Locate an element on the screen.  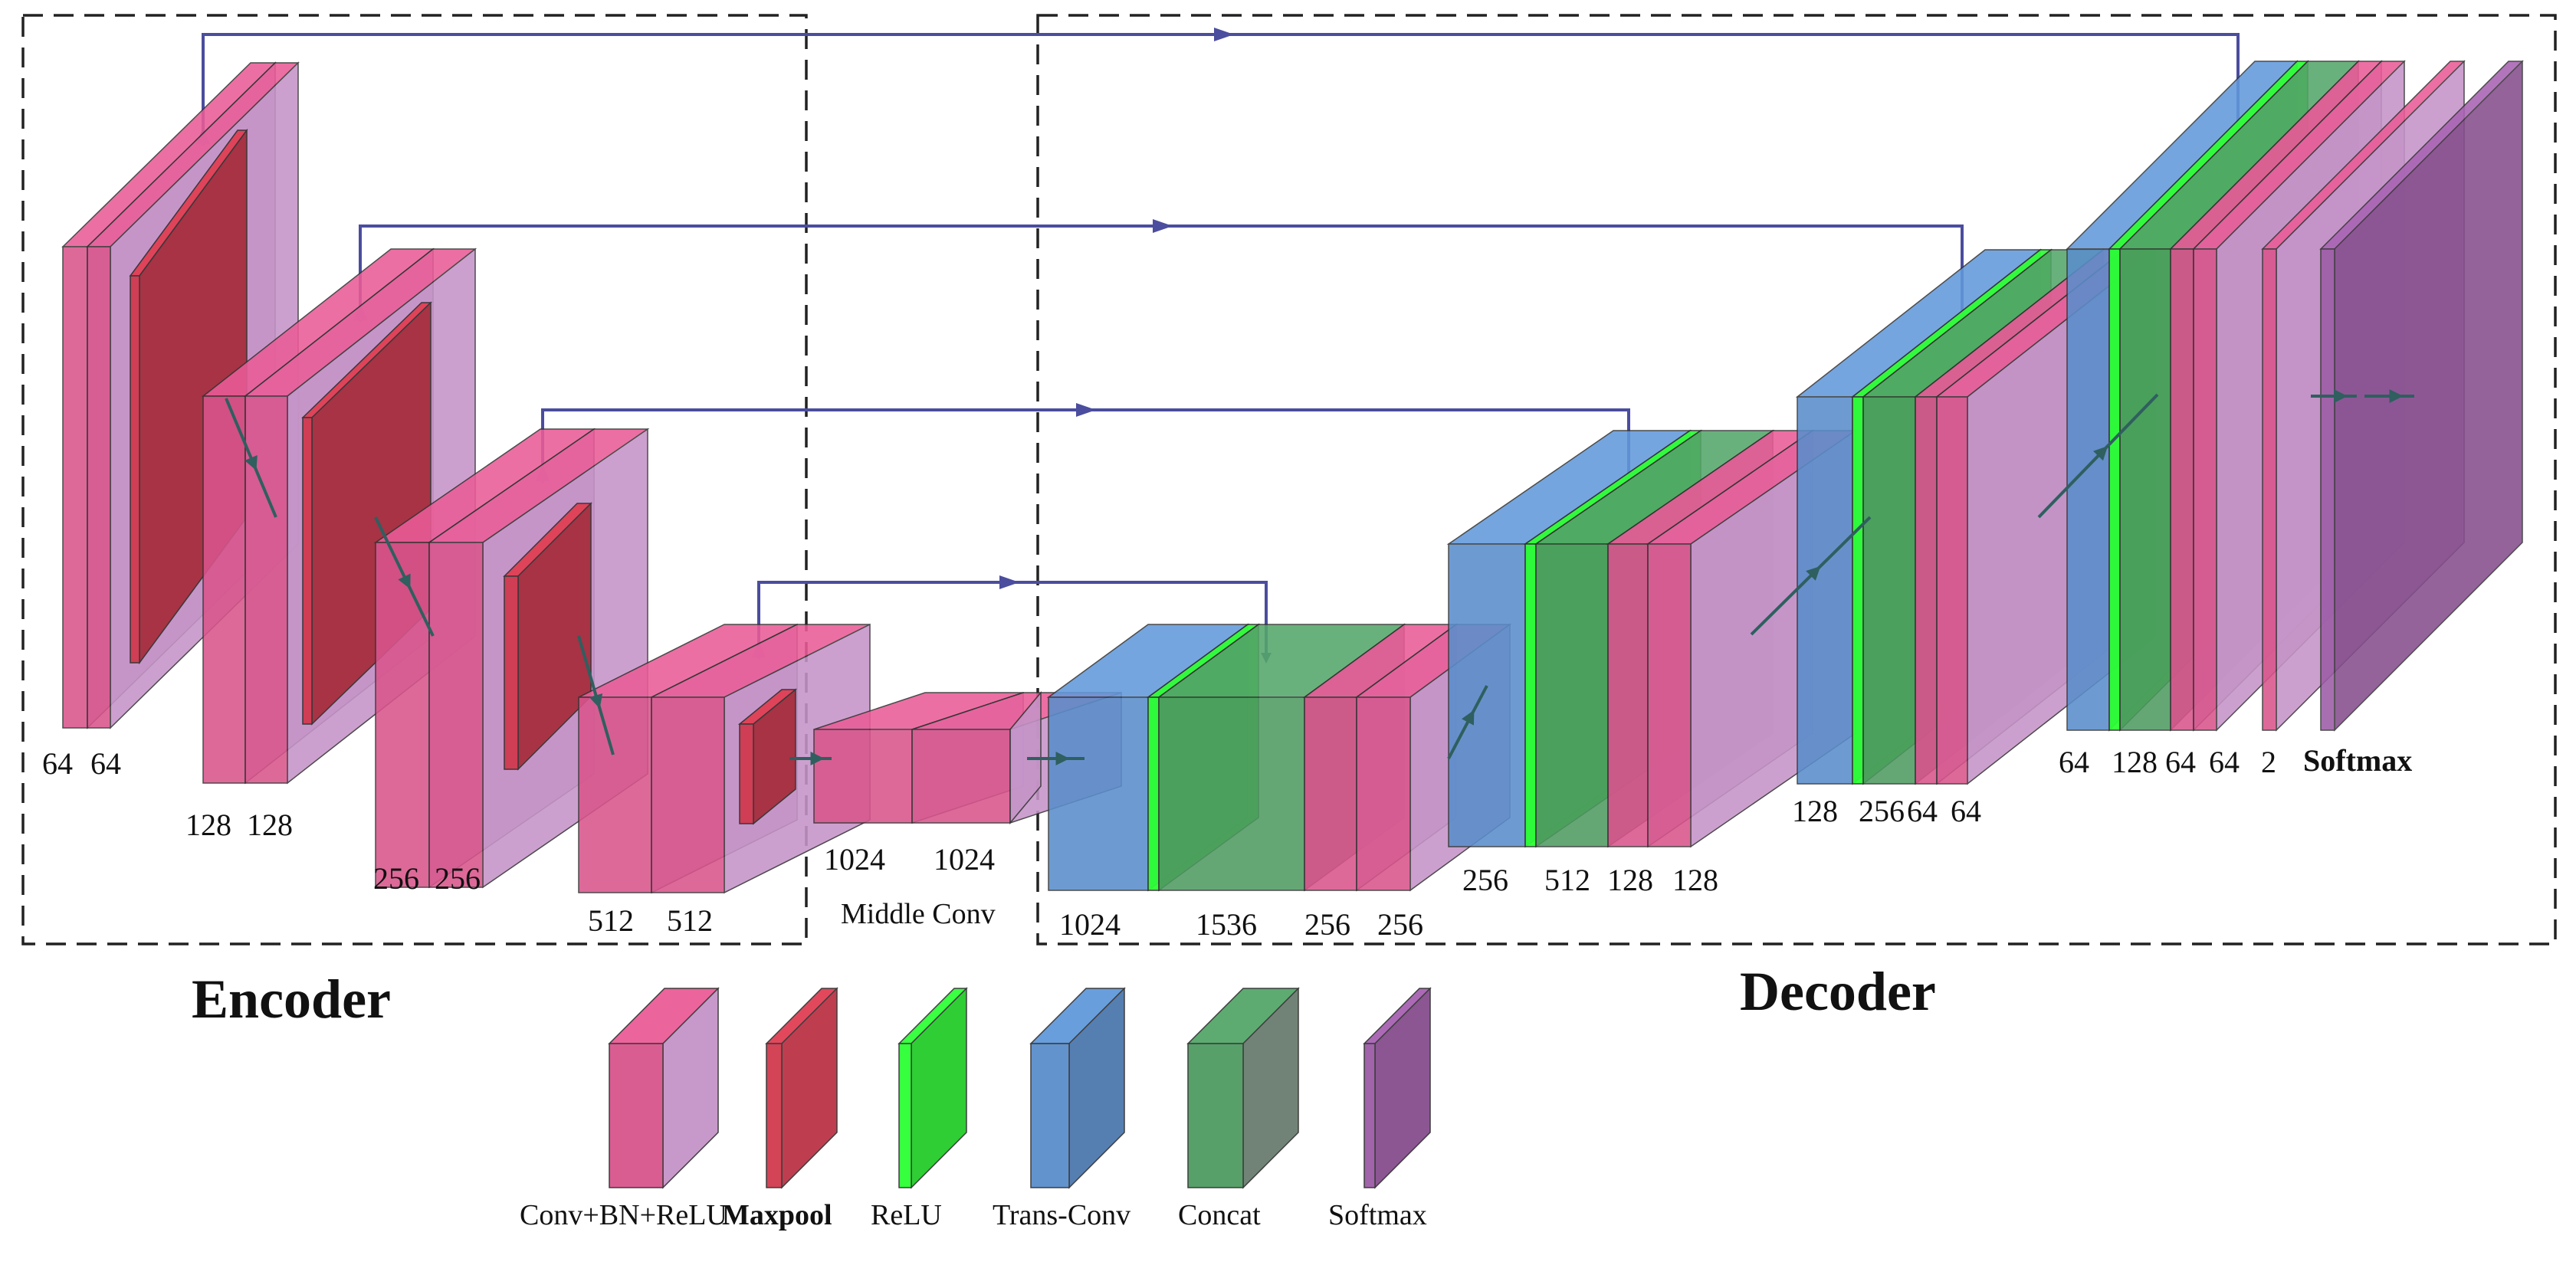
enc2-label-b: 128 is located at coordinates (270, 825).